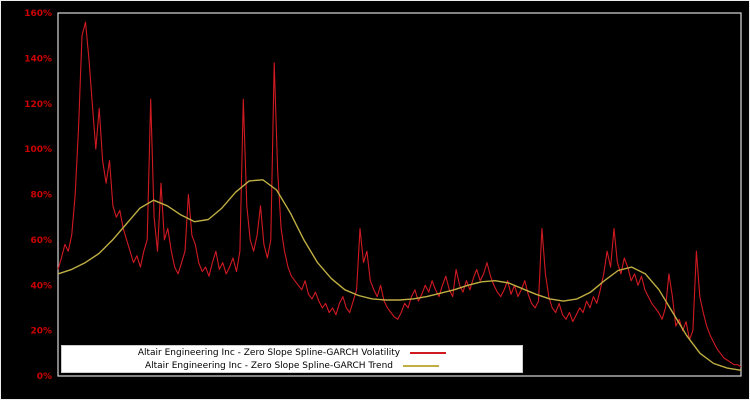 This screenshot has height=400, width=750. What do you see at coordinates (38, 59) in the screenshot?
I see `y-axis-tick-label: 140%` at bounding box center [38, 59].